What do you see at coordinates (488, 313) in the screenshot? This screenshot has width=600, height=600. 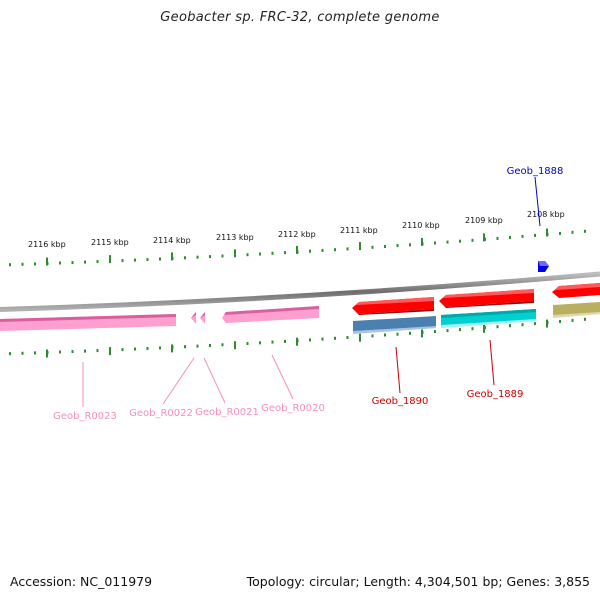 I see `gene-cyan-edge` at bounding box center [488, 313].